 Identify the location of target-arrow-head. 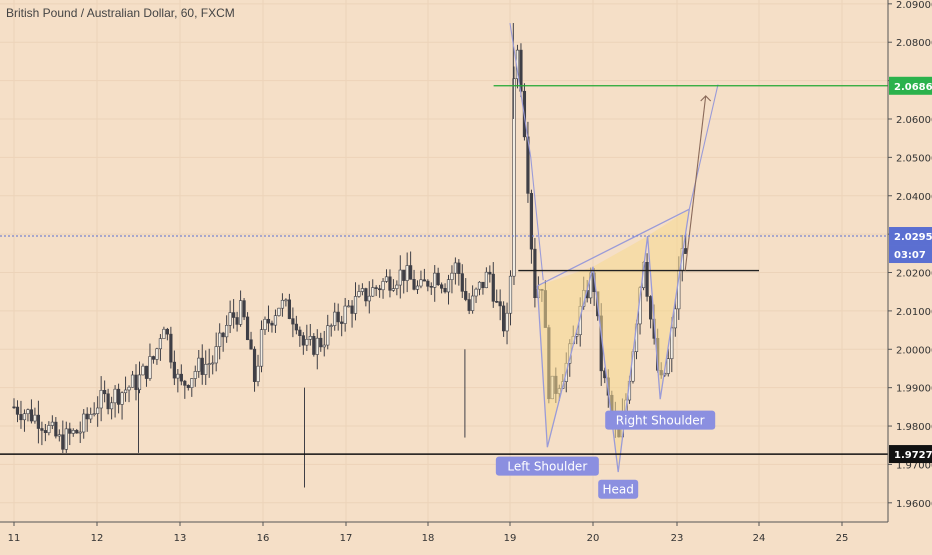
(706, 98).